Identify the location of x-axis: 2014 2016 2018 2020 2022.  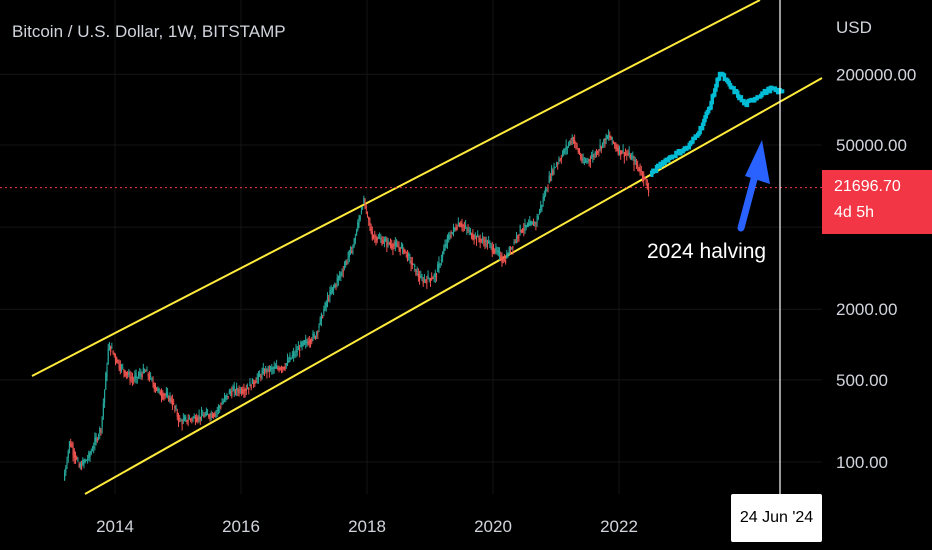
(367, 526).